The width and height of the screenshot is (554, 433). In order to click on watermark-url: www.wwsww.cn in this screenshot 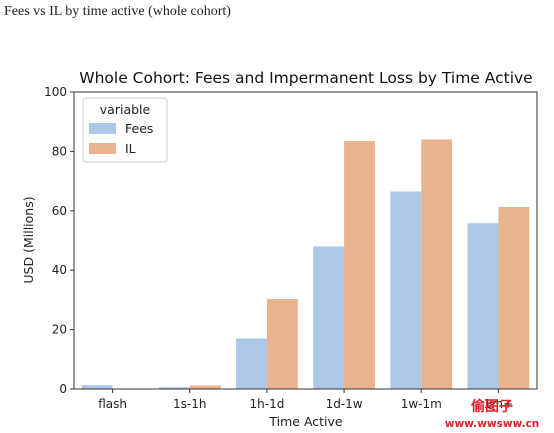, I will do `click(492, 424)`.